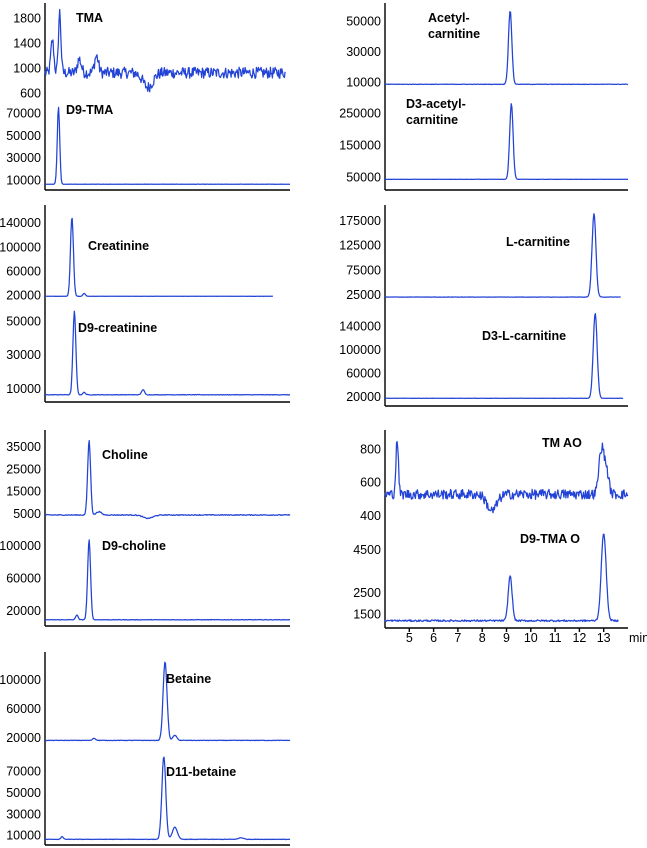  Describe the element at coordinates (89, 18) in the screenshot. I see `trace-label: TMA` at that location.